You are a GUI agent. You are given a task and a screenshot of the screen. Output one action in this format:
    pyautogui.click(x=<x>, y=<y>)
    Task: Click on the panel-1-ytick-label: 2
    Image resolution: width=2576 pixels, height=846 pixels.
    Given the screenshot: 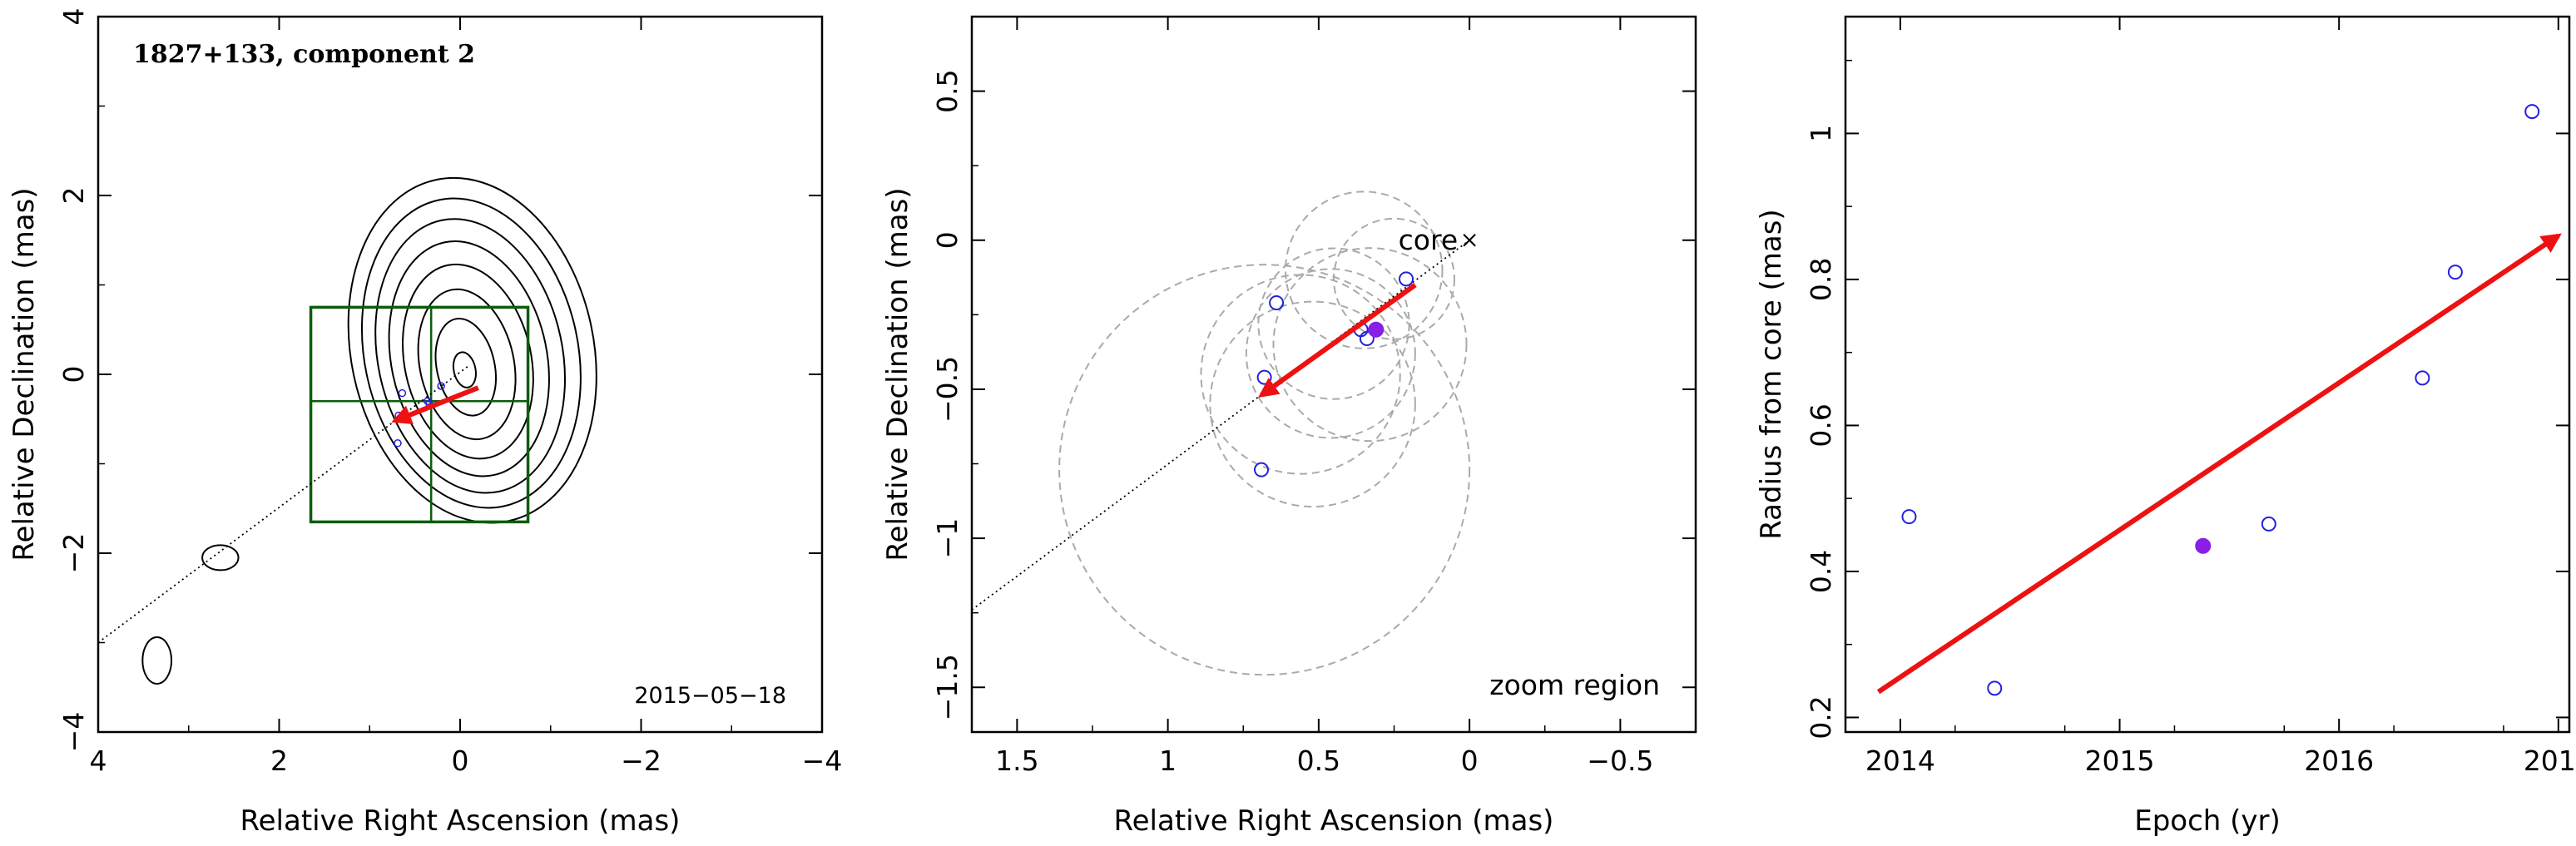 What is the action you would take?
    pyautogui.click(x=74, y=196)
    